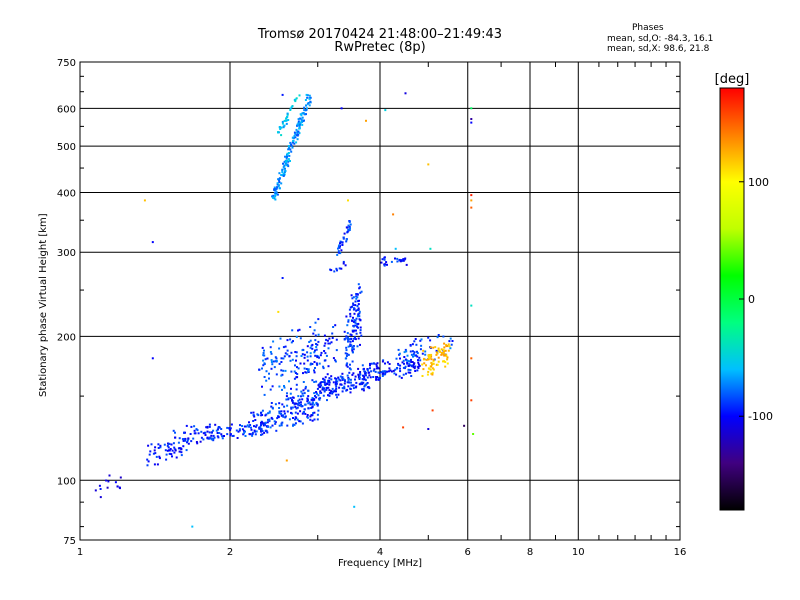 This screenshot has width=800, height=600. Describe the element at coordinates (758, 182) in the screenshot. I see `colorbar-tick-label: 100` at that location.